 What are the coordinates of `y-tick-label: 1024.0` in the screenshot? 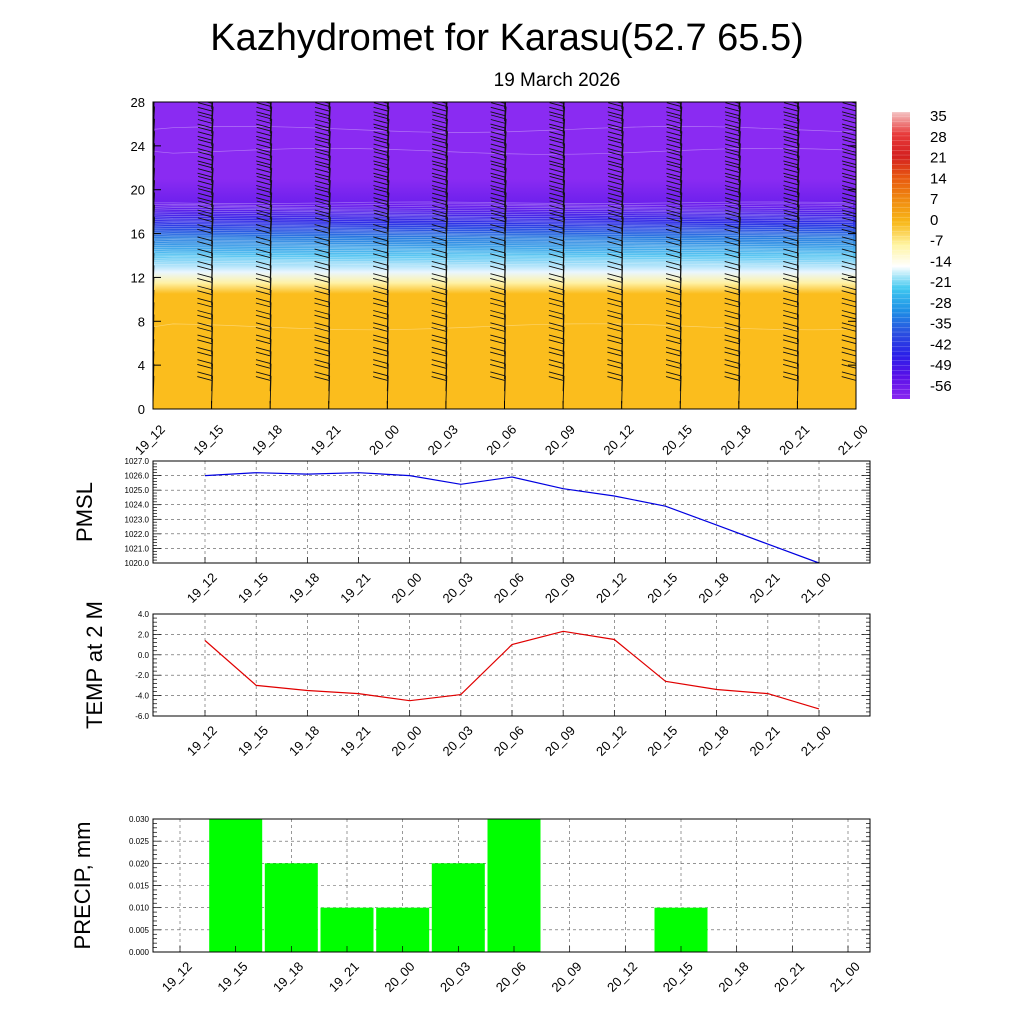 It's located at (137, 505).